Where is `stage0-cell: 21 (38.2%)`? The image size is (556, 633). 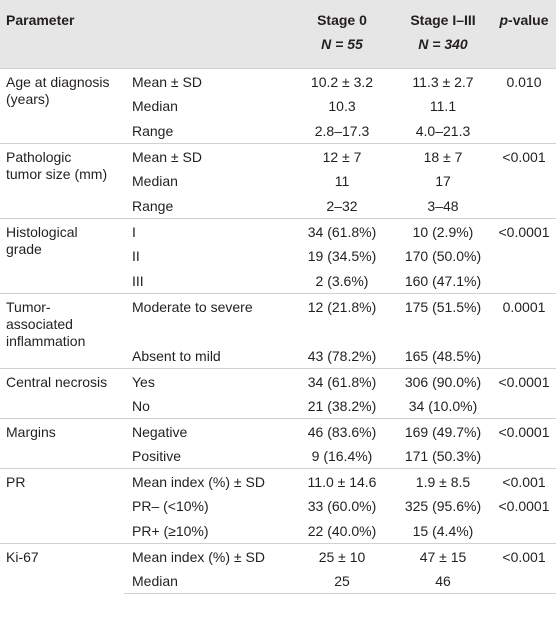 stage0-cell: 21 (38.2%) is located at coordinates (342, 406).